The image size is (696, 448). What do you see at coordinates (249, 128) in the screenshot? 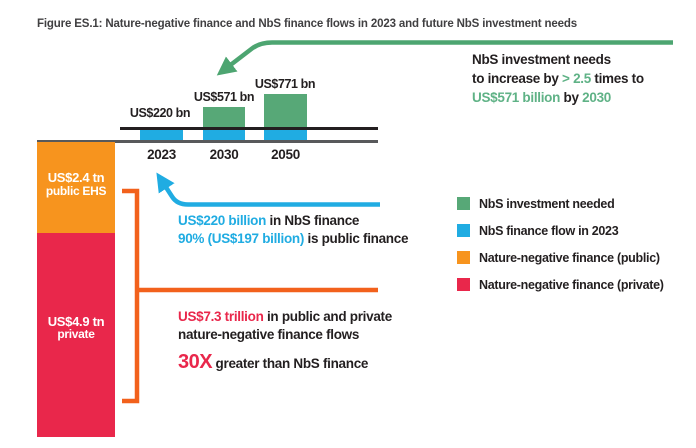
I see `nbs-2023-level-line` at bounding box center [249, 128].